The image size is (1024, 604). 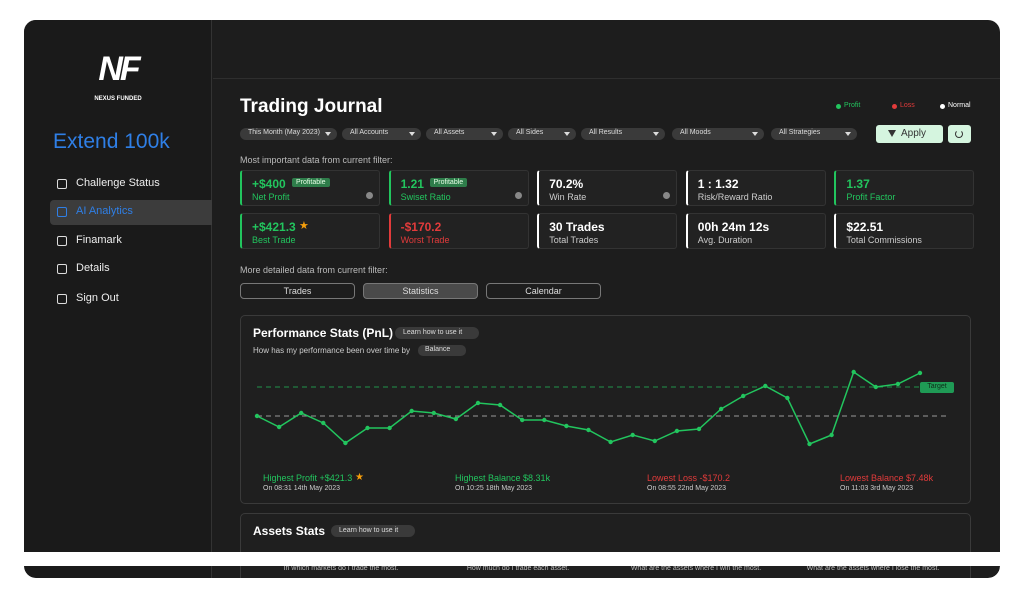 I want to click on filter-label: All Moods, so click(x=695, y=132).